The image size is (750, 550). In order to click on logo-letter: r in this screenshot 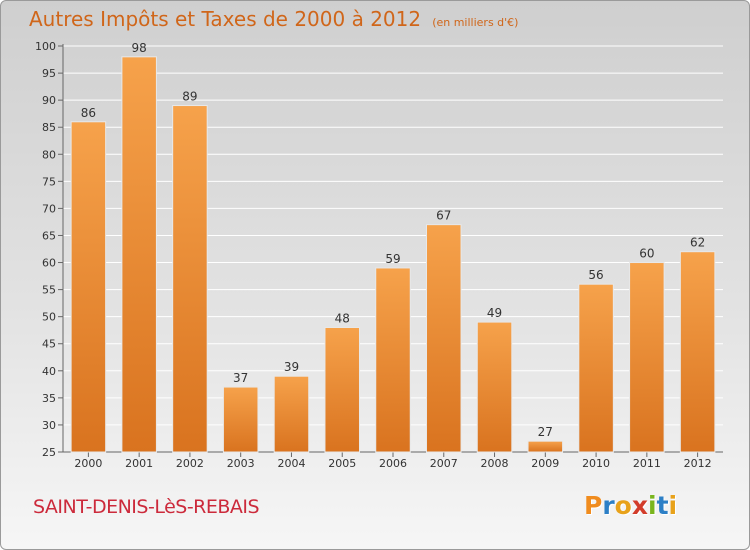, I will do `click(608, 505)`.